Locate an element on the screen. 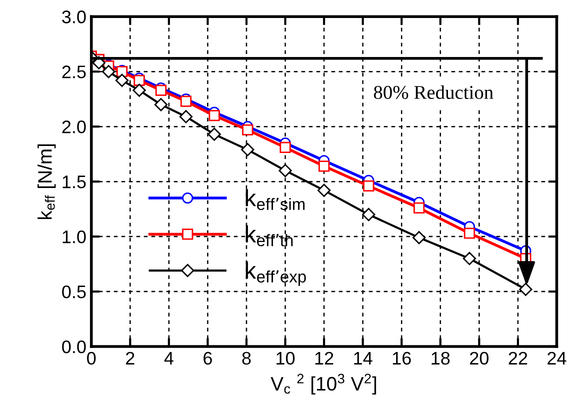  y-tick-label: 1.0 is located at coordinates (74, 237).